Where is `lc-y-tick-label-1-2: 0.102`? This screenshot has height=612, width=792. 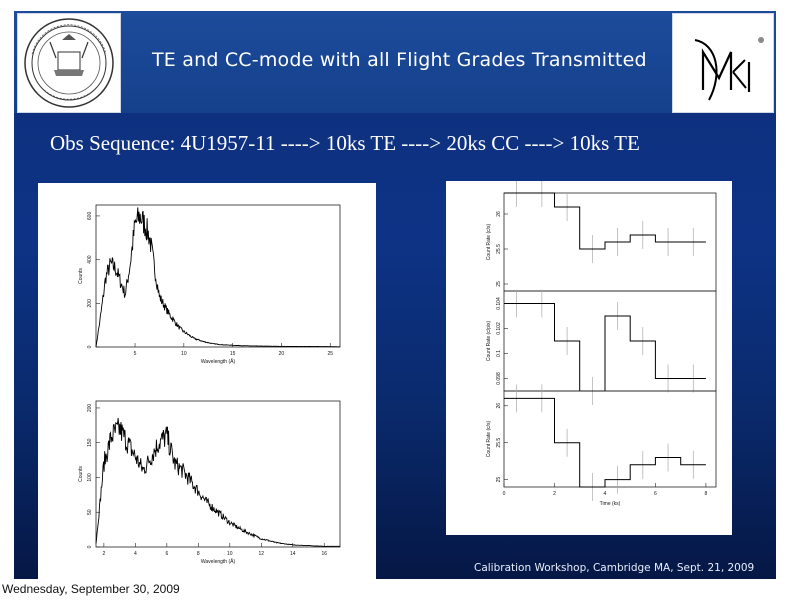 lc-y-tick-label-1-2: 0.102 is located at coordinates (499, 328).